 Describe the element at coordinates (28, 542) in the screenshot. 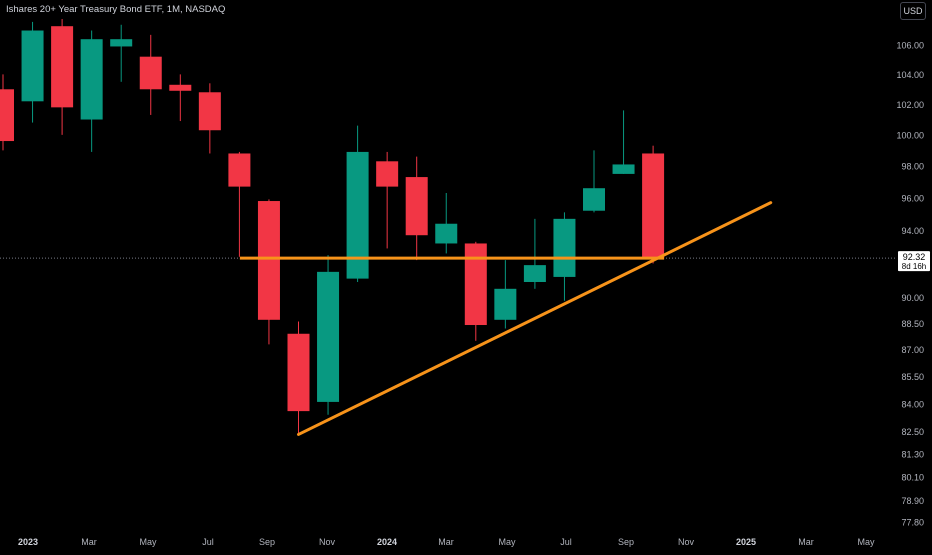

I see `x-axis-tick-label: 2023` at that location.